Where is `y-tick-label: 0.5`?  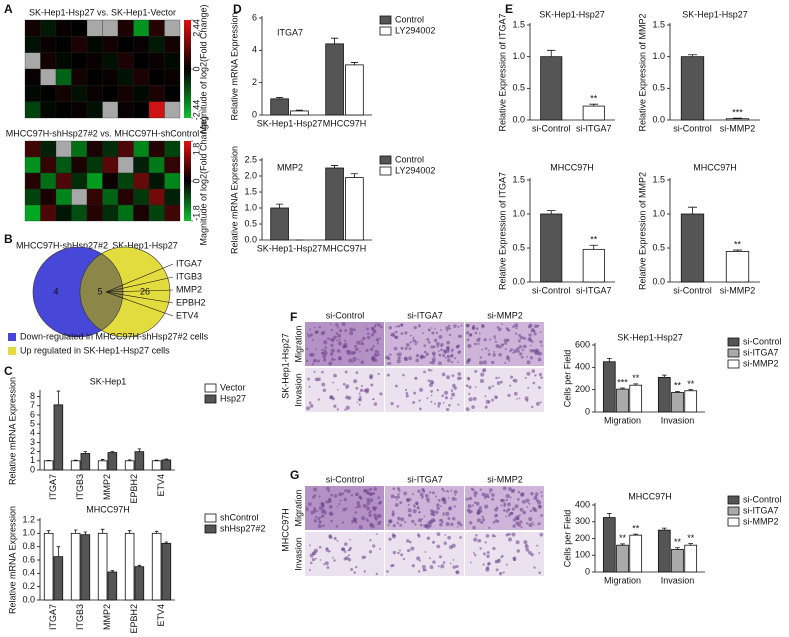 y-tick-label: 0.5 is located at coordinates (658, 88).